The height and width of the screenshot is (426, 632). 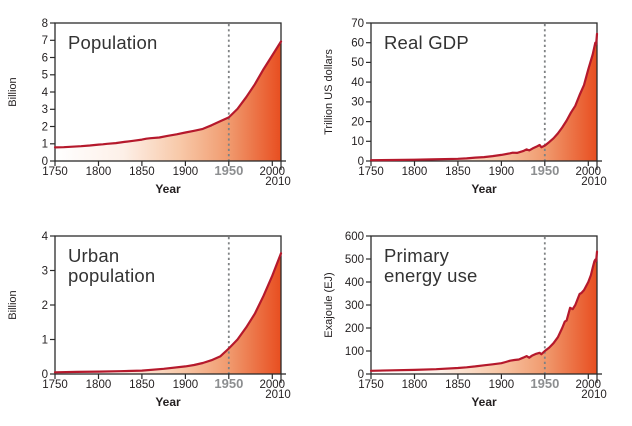 What do you see at coordinates (354, 260) in the screenshot?
I see `y-tick-label: 500` at bounding box center [354, 260].